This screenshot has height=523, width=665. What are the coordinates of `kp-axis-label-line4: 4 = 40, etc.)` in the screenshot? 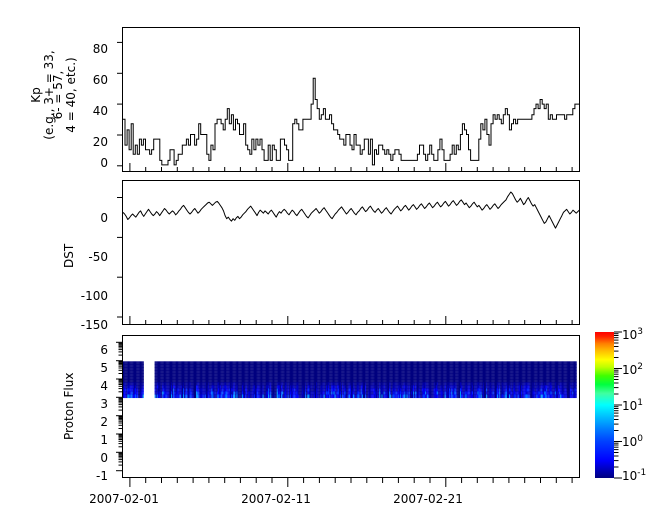 It's located at (71, 95).